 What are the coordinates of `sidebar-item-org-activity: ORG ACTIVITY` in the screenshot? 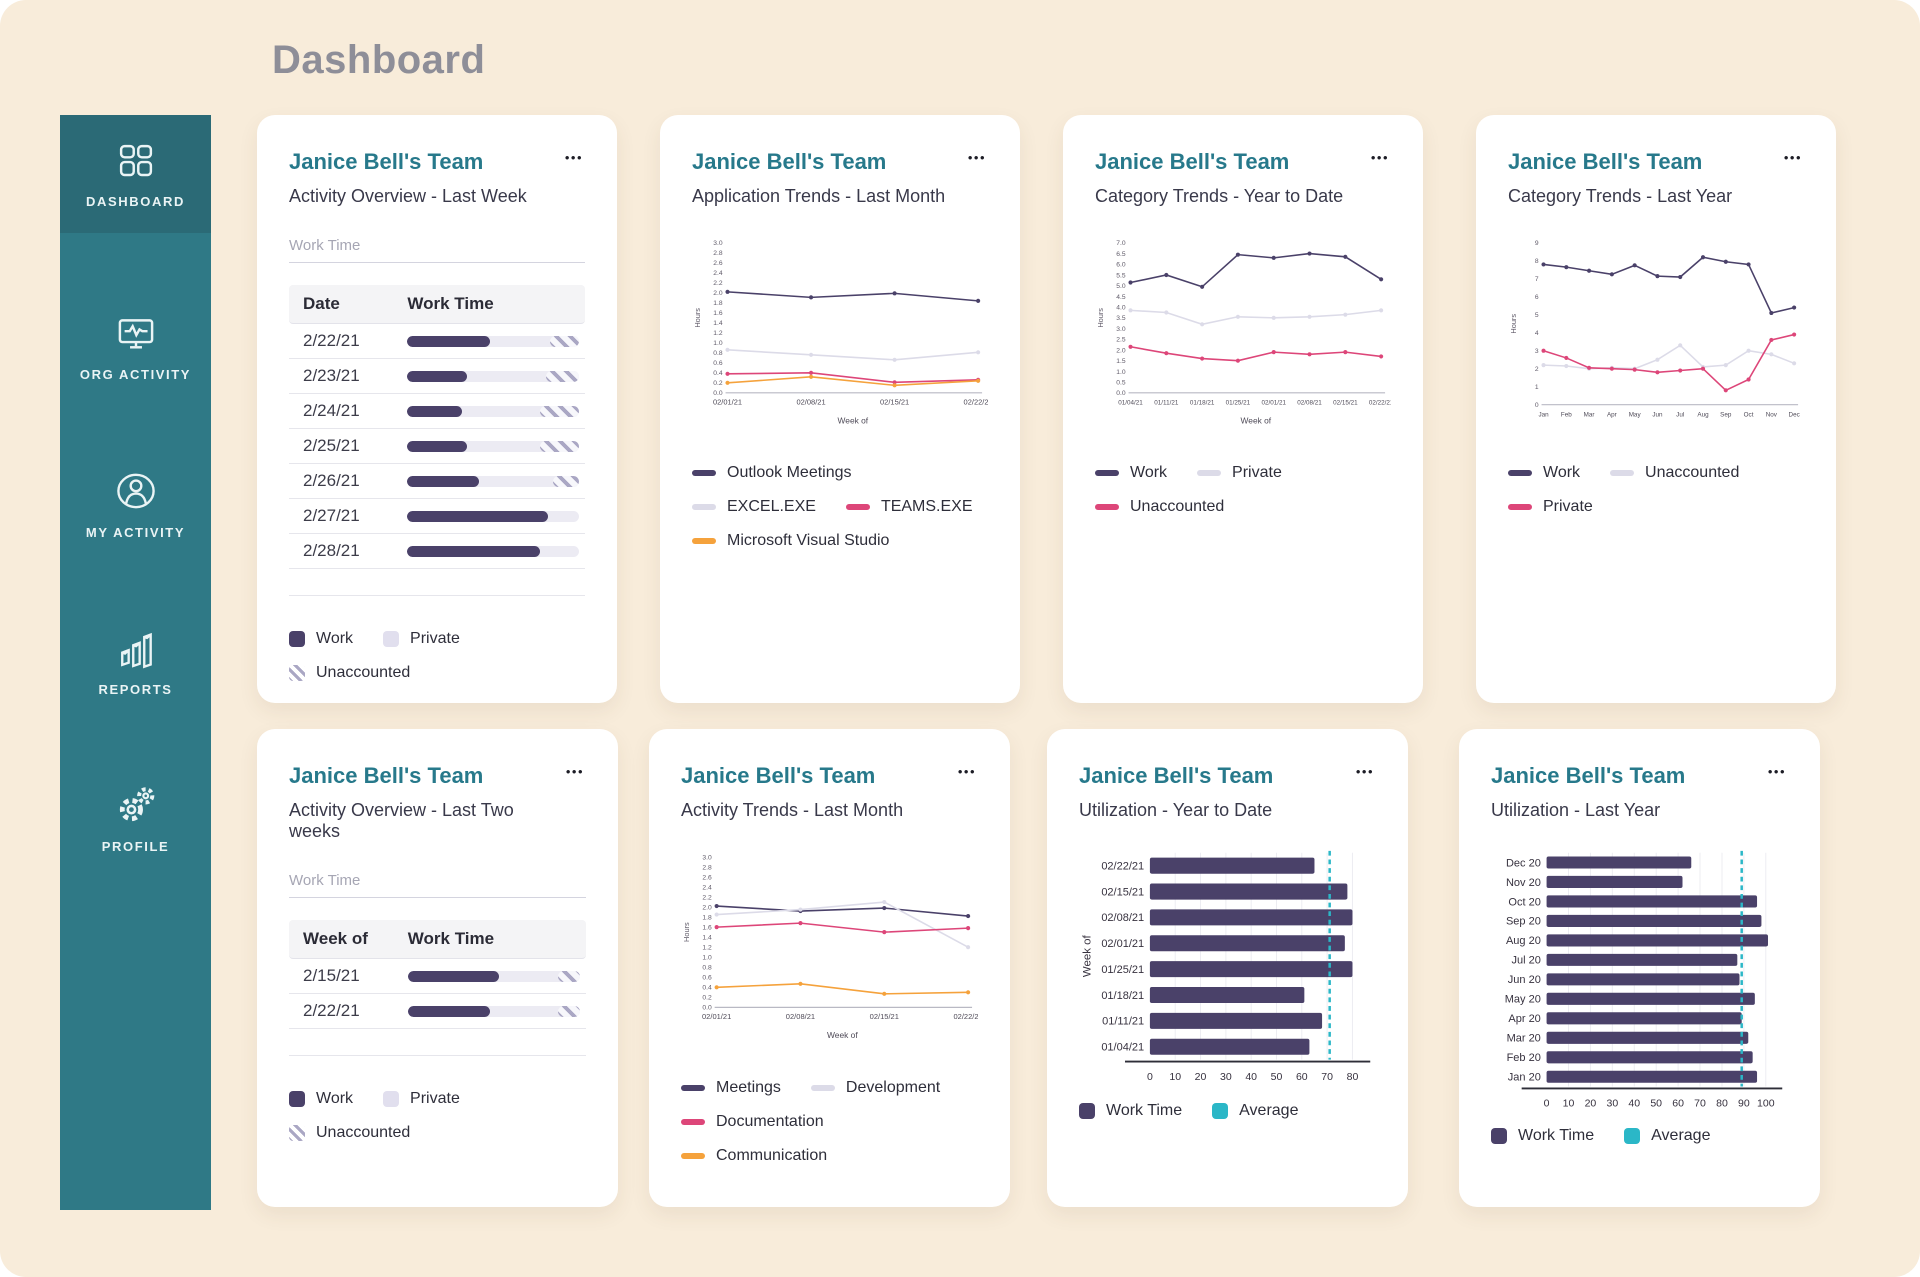 It's located at (135, 347).